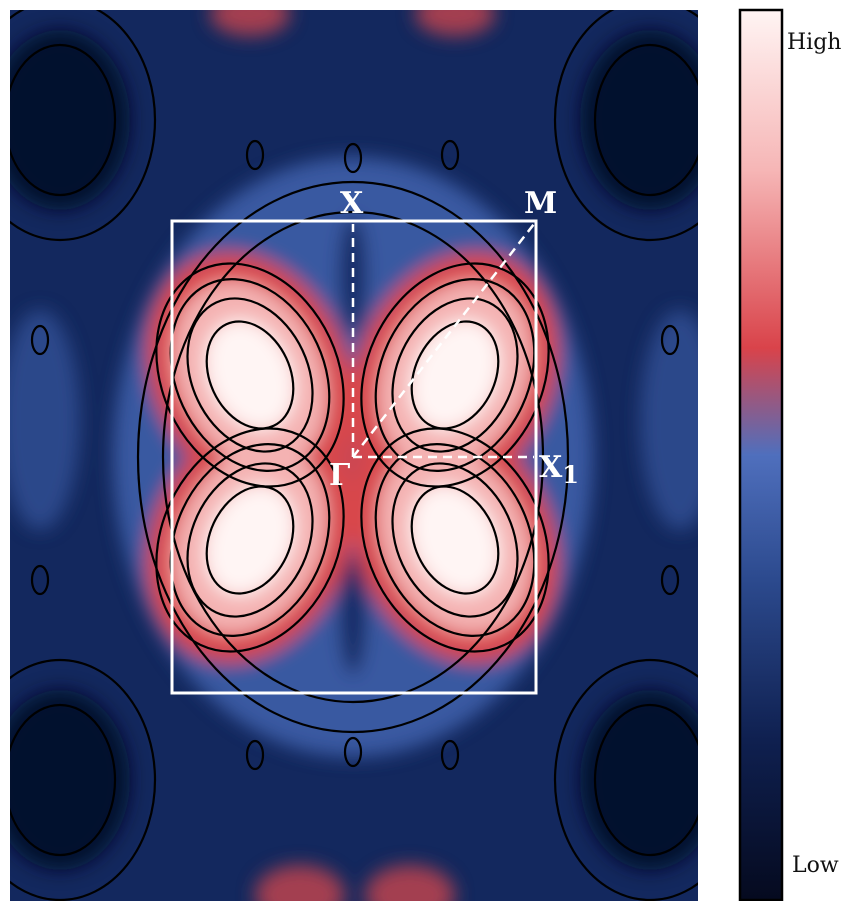  Describe the element at coordinates (761, 454) in the screenshot. I see `colorbar` at that location.